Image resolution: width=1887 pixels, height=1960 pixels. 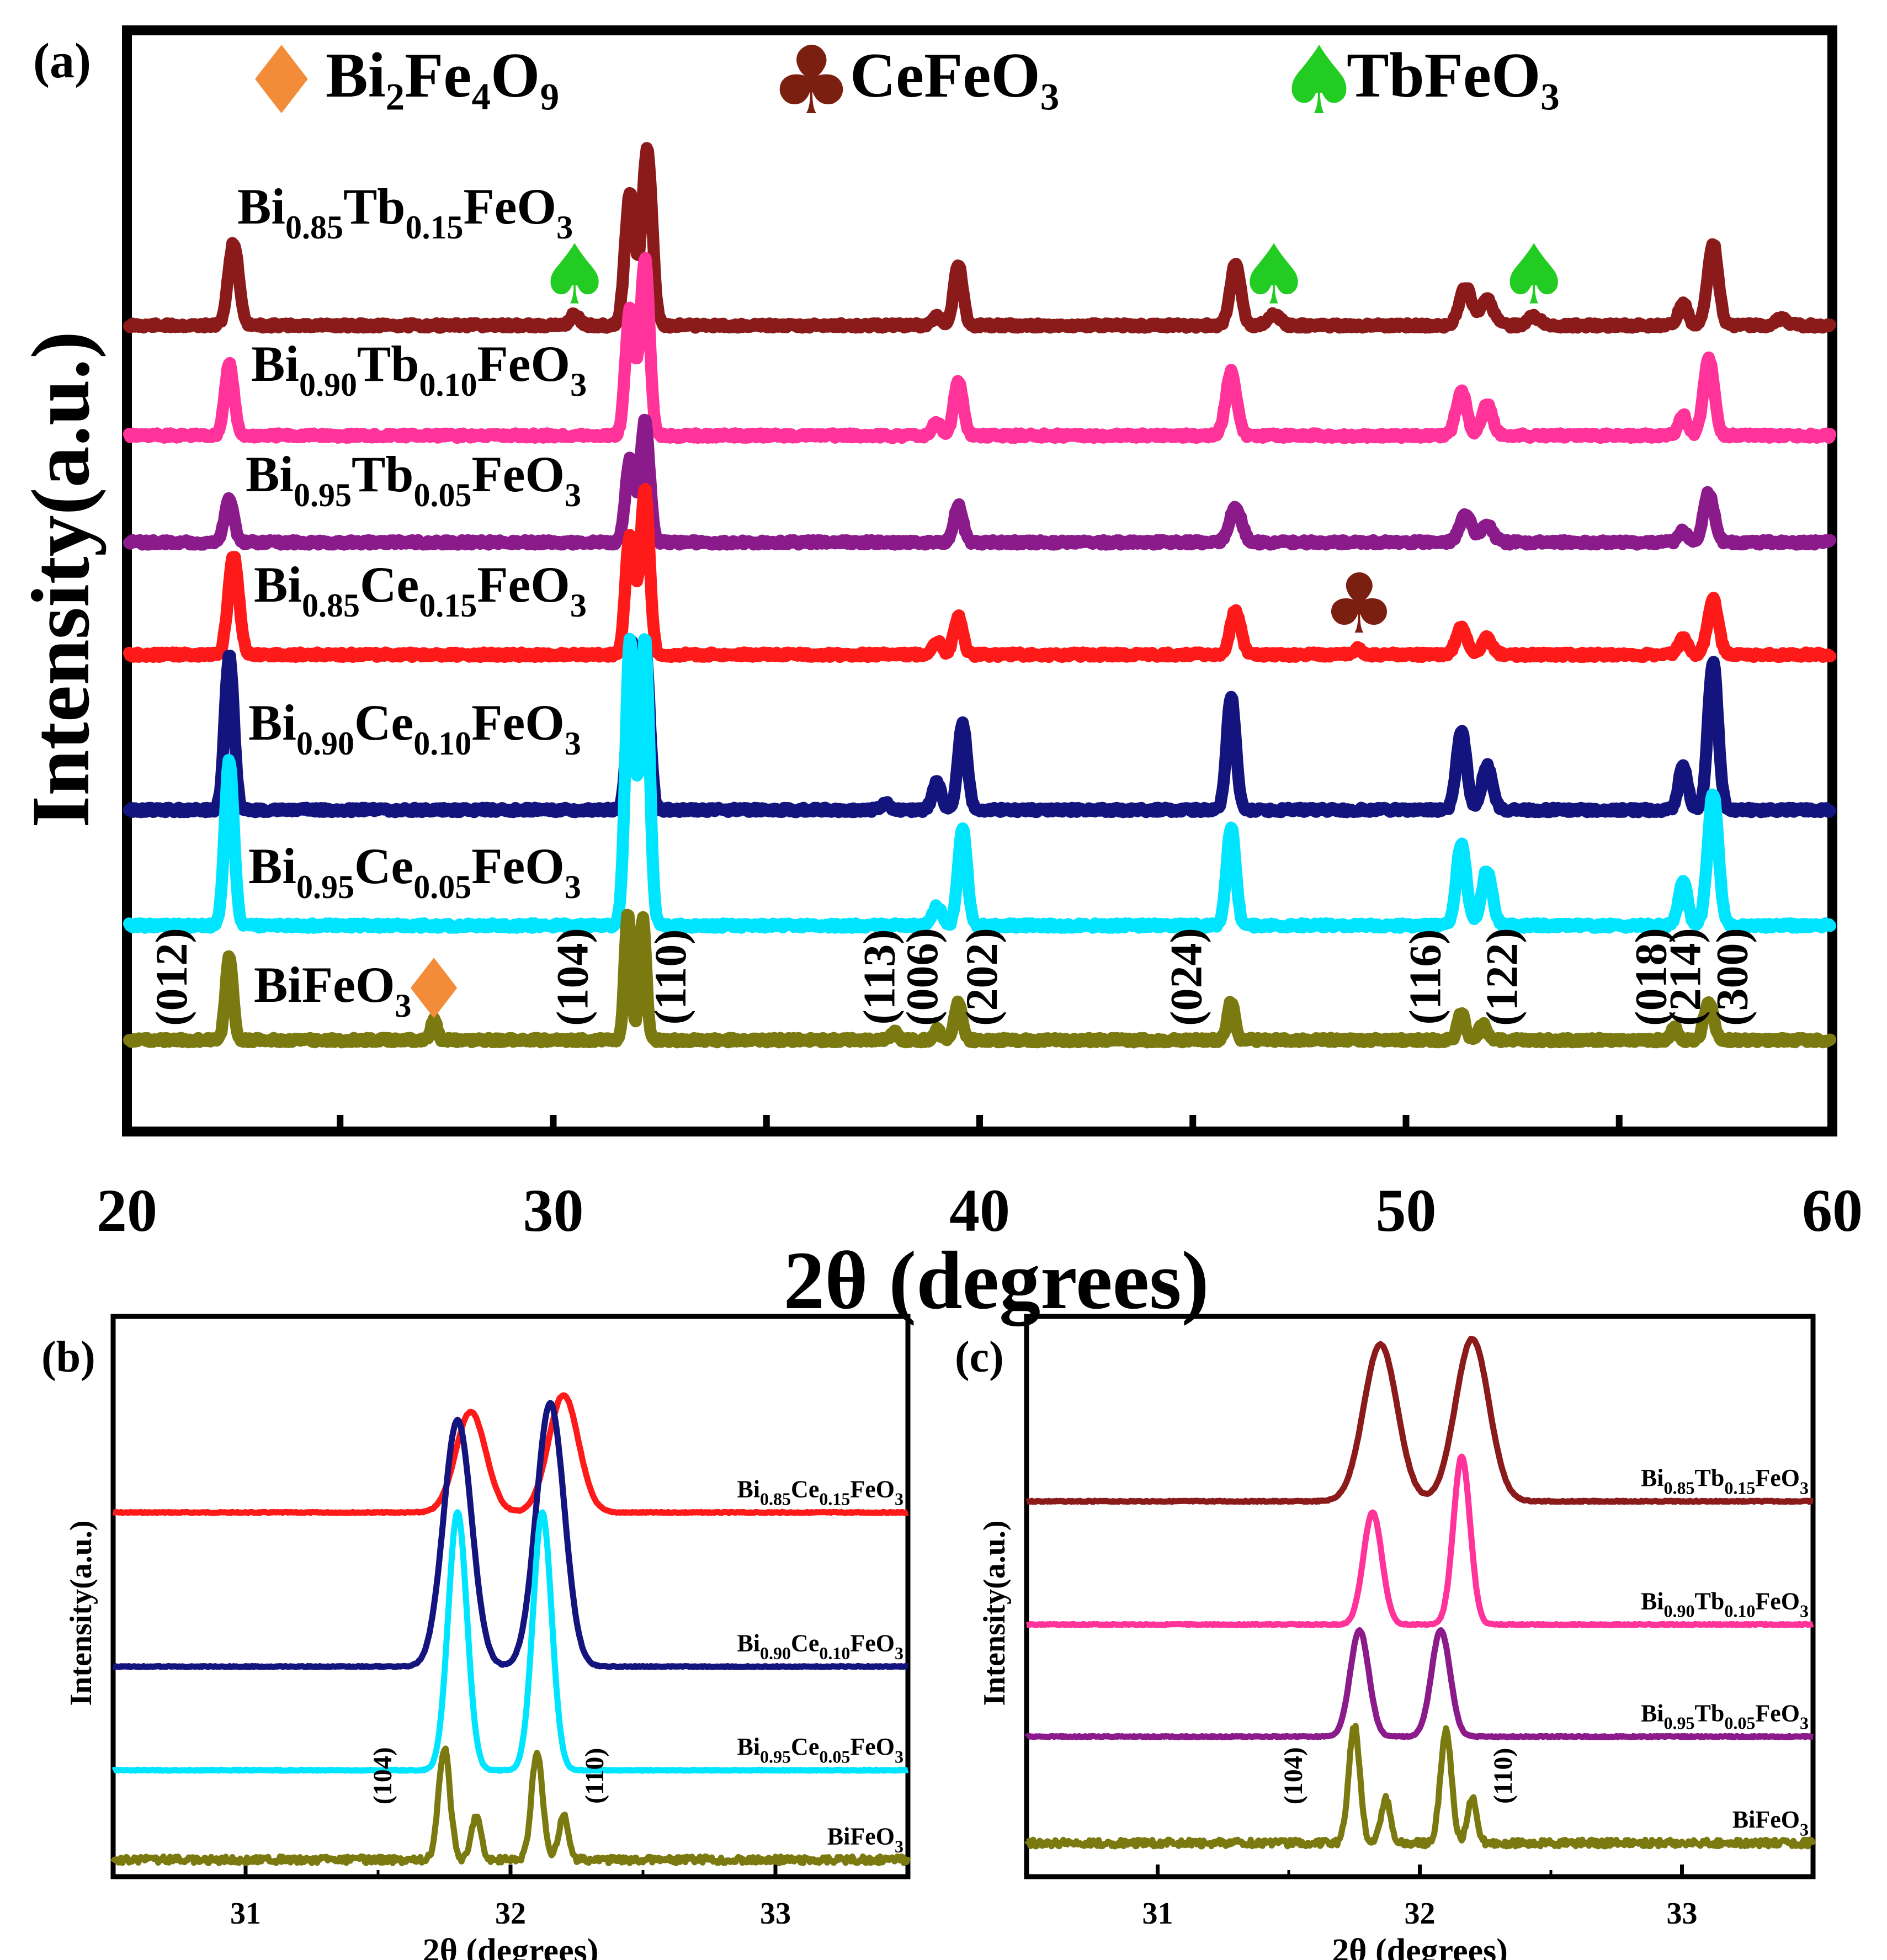 What do you see at coordinates (1186, 977) in the screenshot?
I see `miller-index-6: (024)` at bounding box center [1186, 977].